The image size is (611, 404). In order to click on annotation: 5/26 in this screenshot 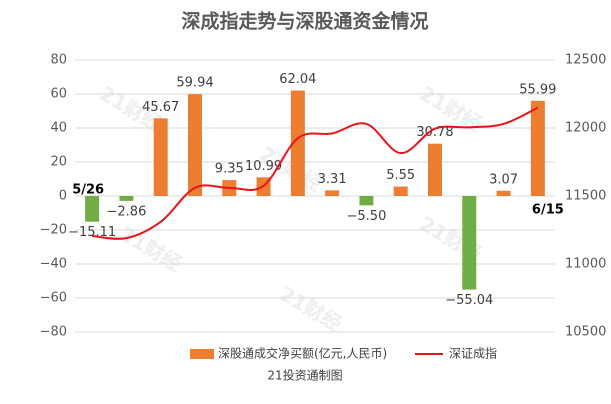, I will do `click(88, 190)`.